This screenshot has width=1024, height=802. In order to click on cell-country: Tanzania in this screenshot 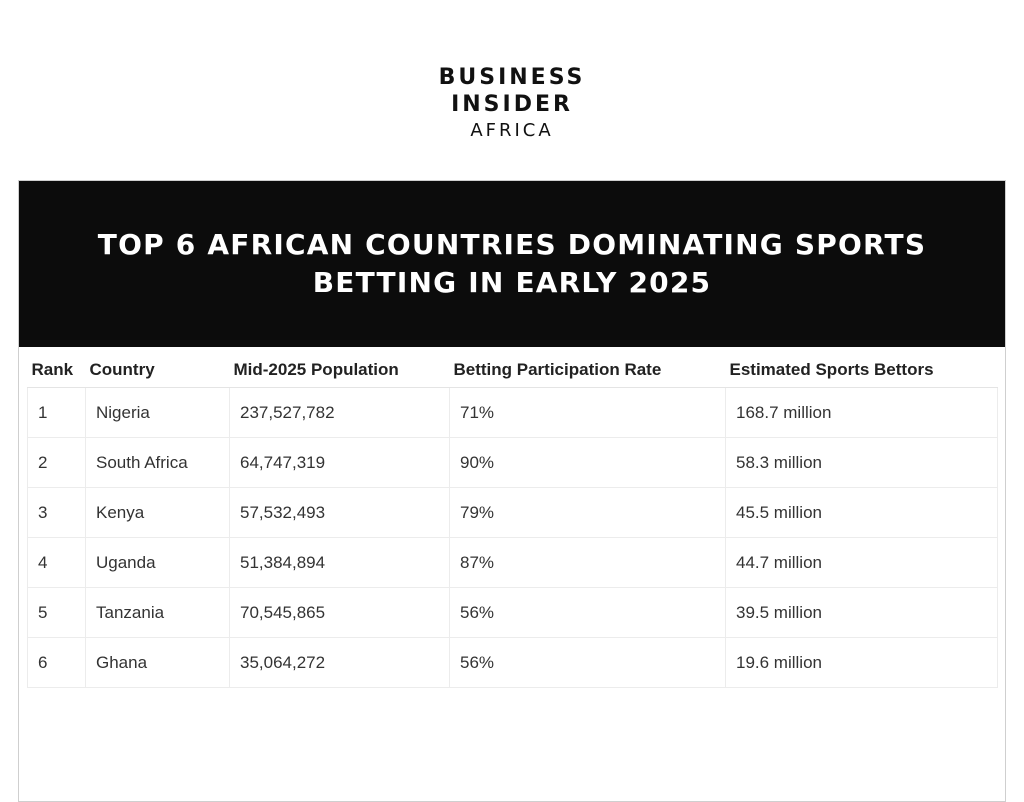, I will do `click(157, 612)`.